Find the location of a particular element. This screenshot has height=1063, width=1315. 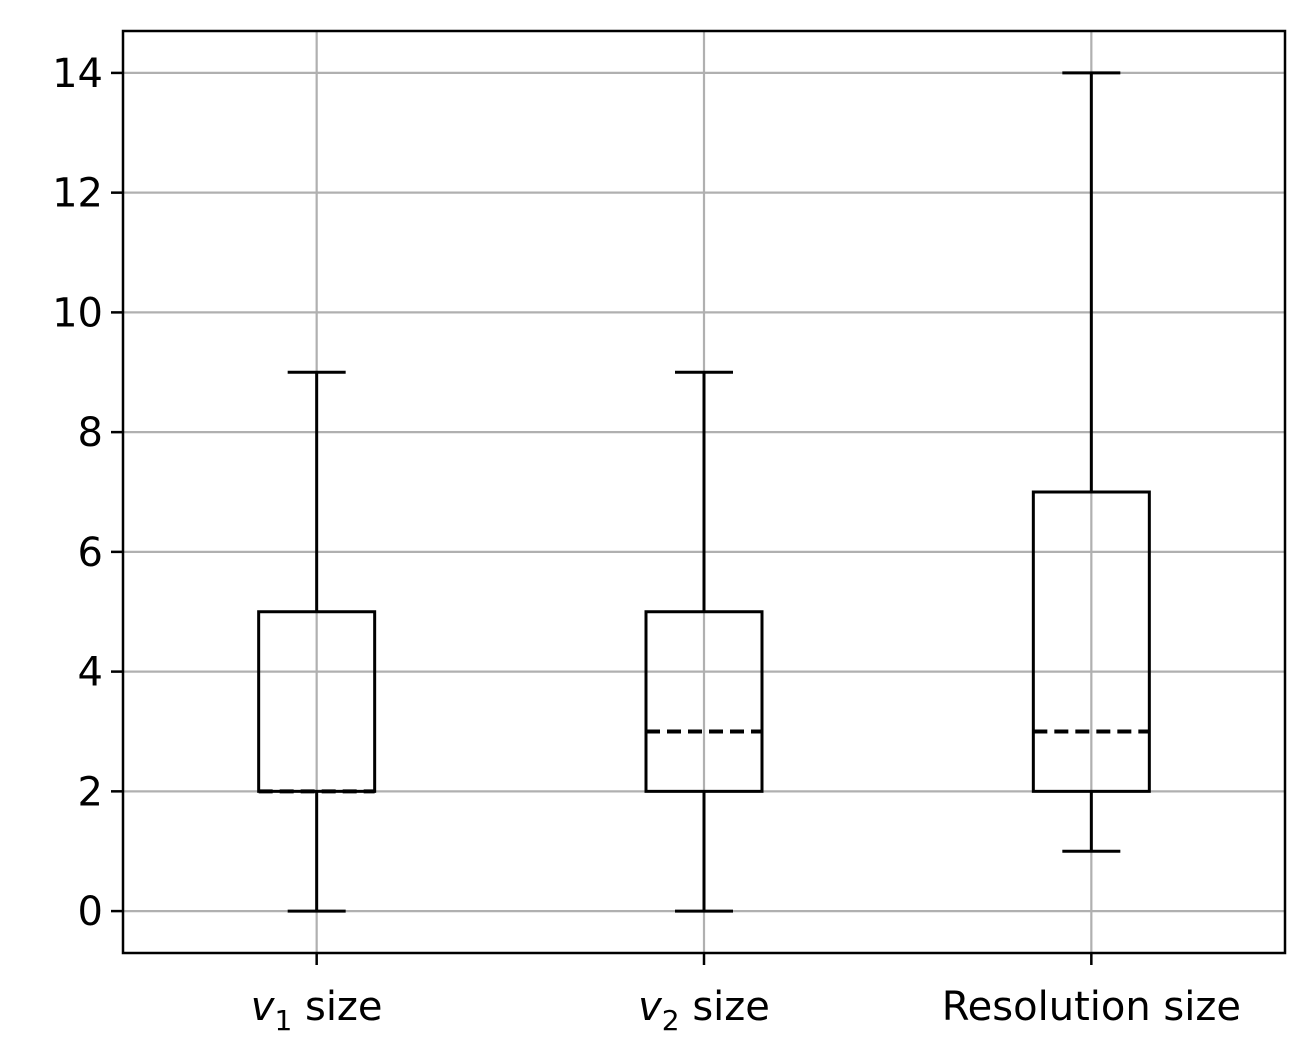

x-tick-label: Resolution size is located at coordinates (1091, 1007).